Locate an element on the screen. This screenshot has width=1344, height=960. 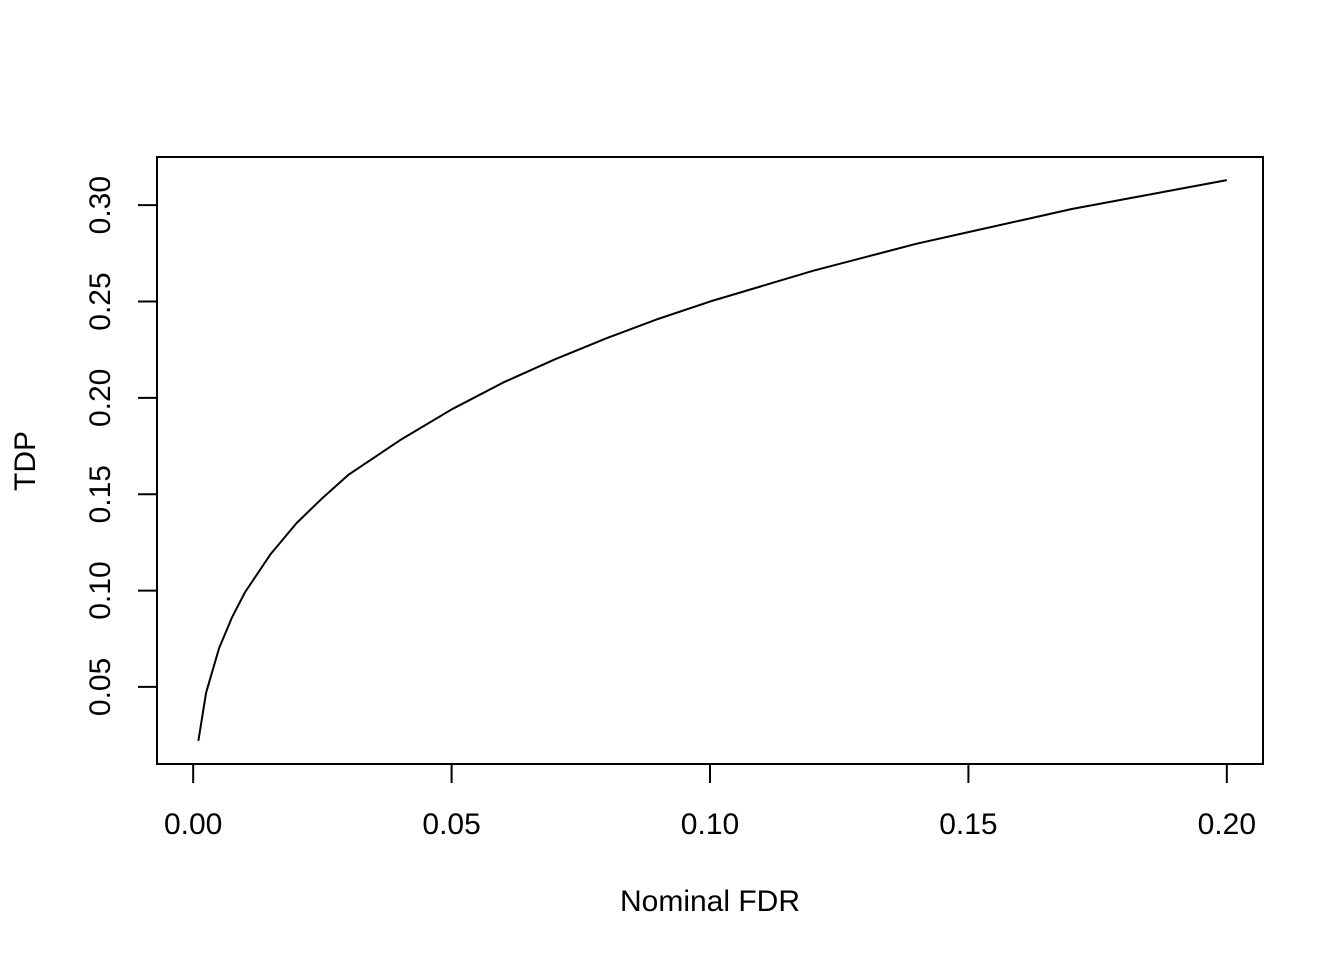
y-tick-label: 0.30 is located at coordinates (100, 205).